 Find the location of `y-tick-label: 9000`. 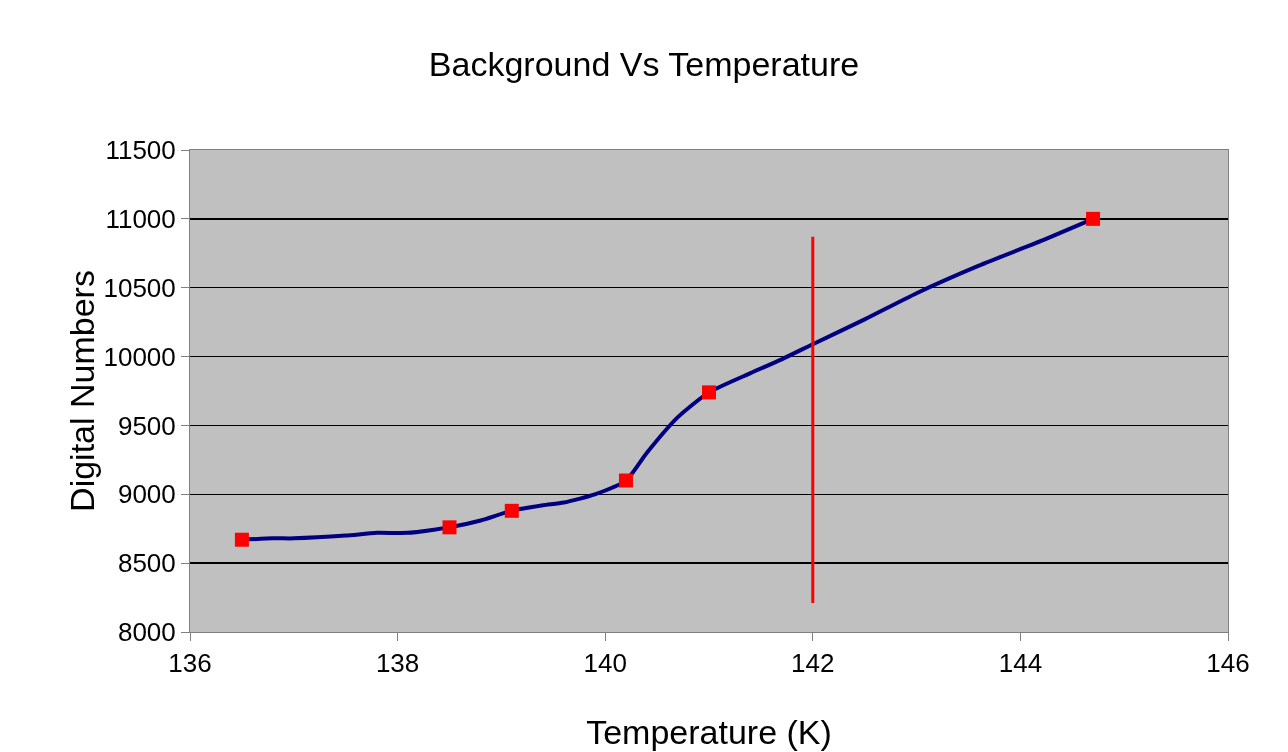

y-tick-label: 9000 is located at coordinates (146, 494).